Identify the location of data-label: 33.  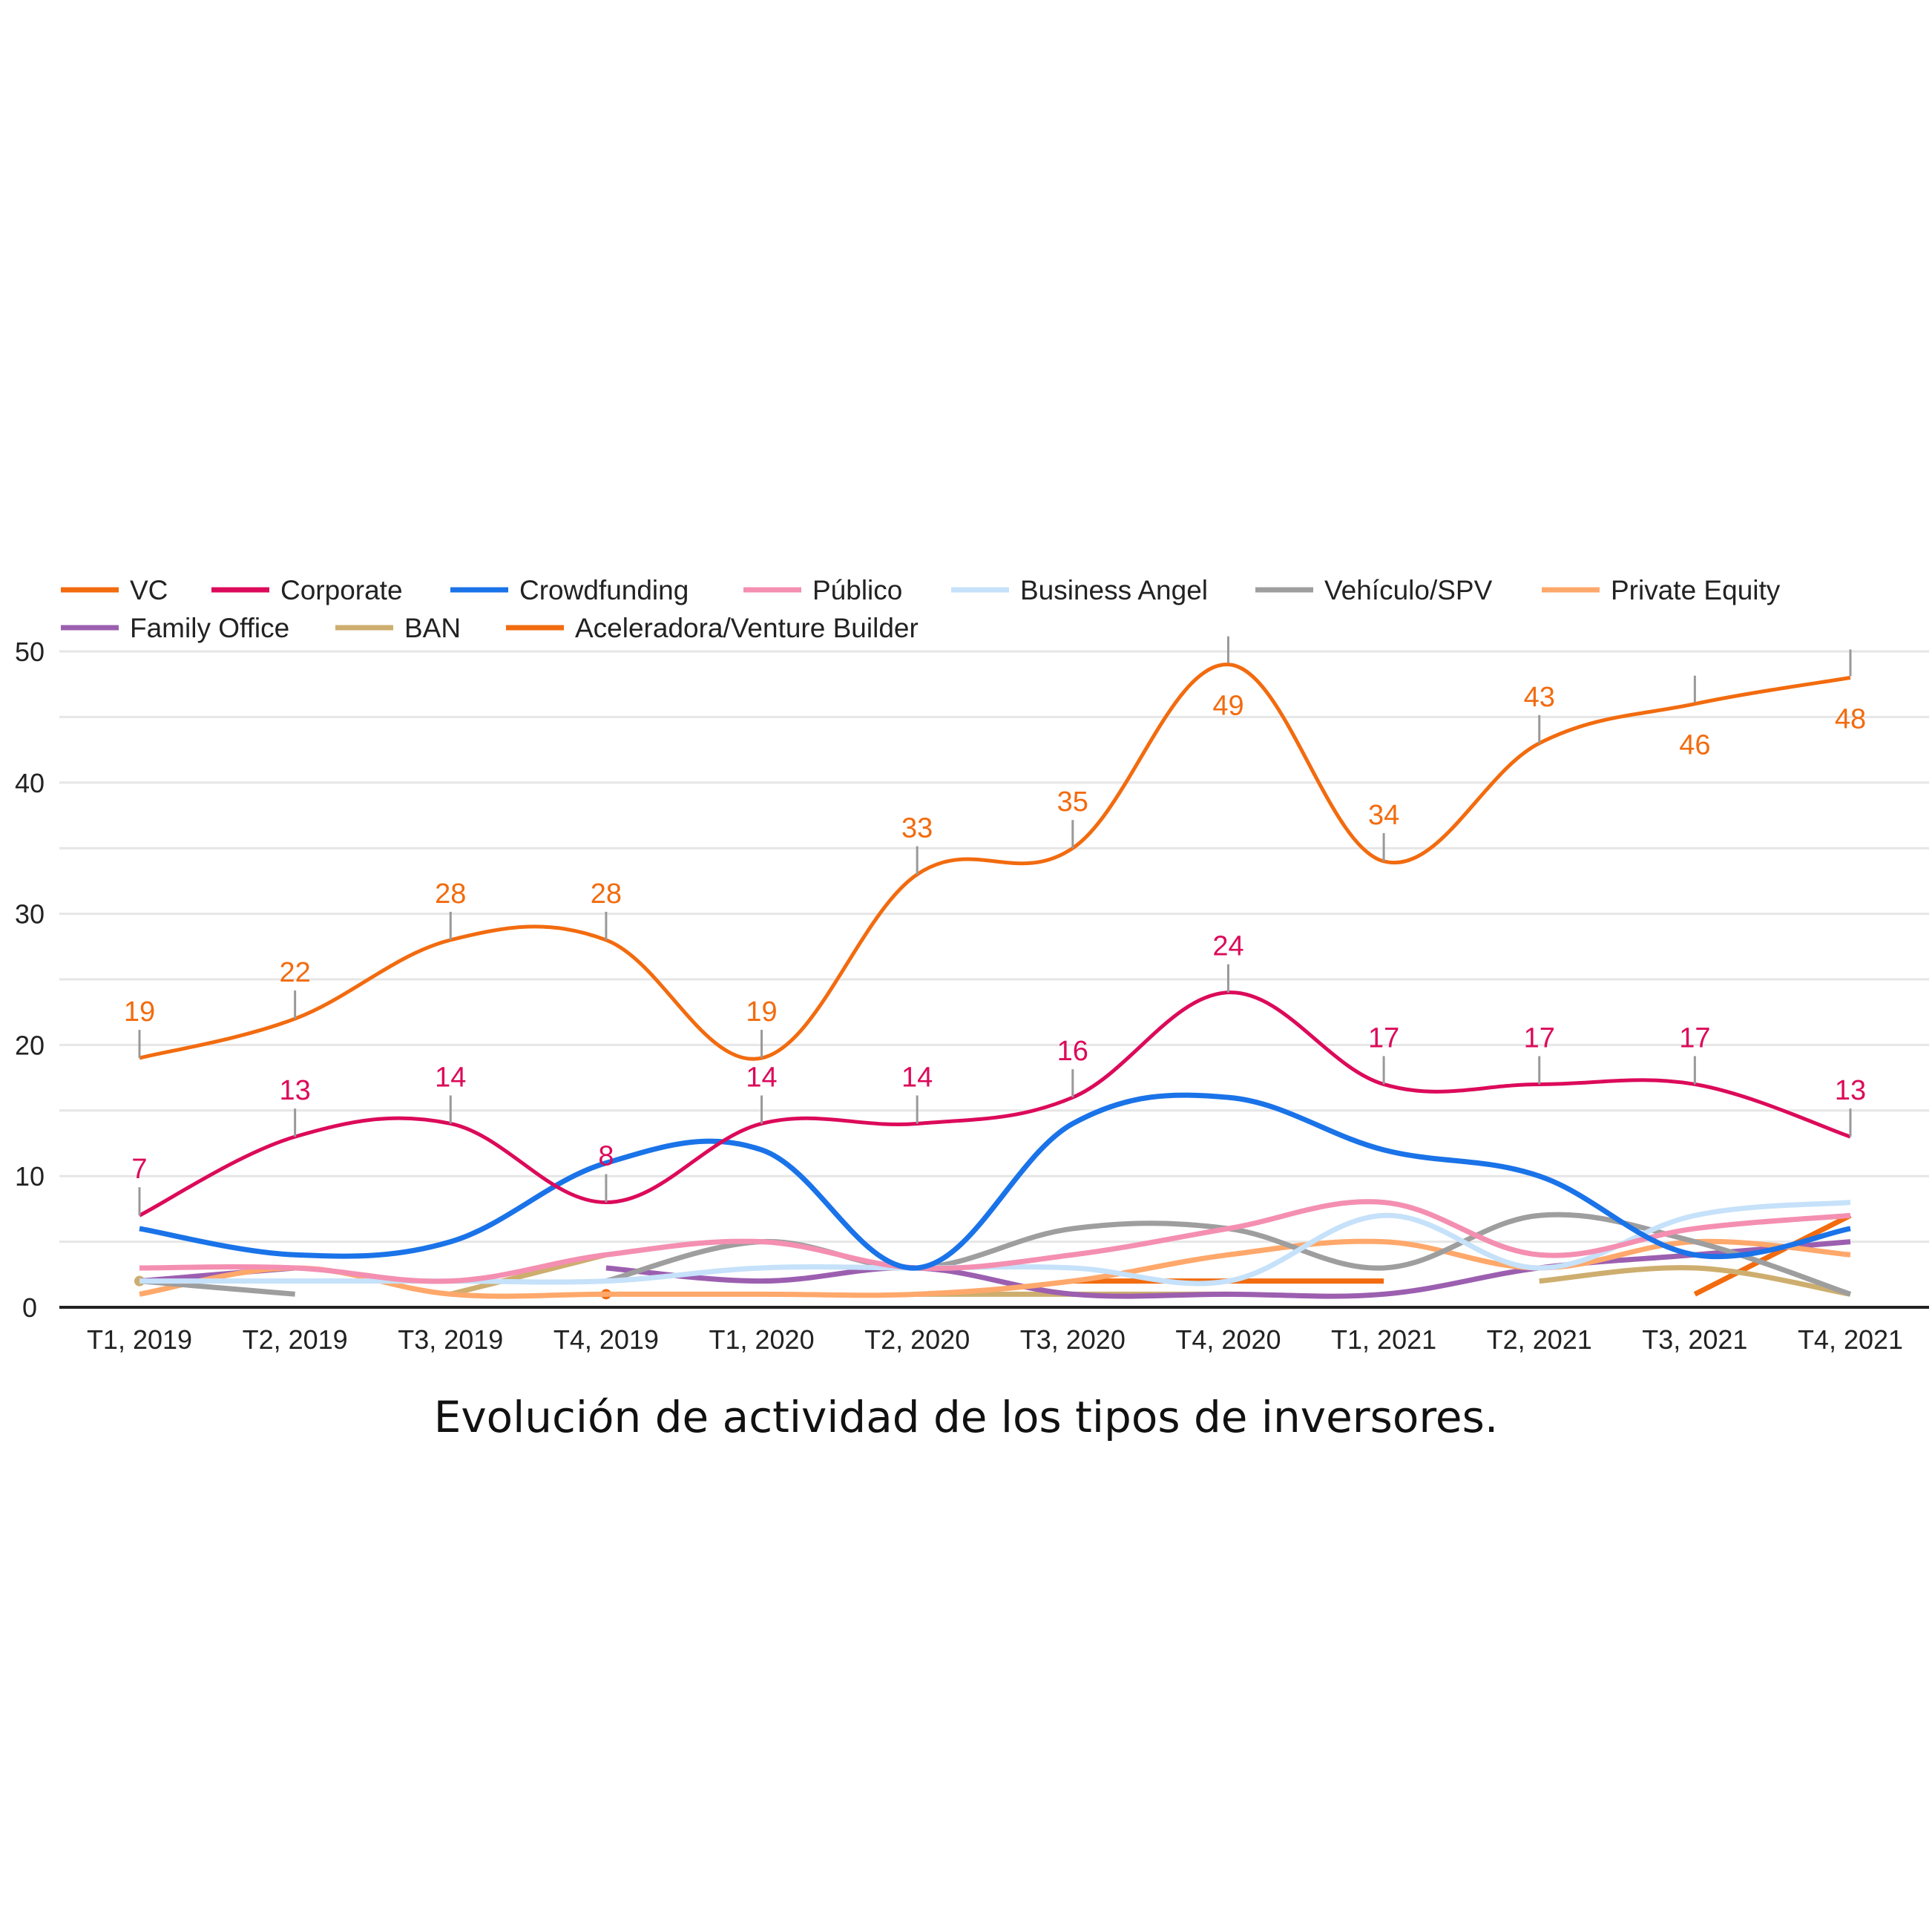
(917, 828).